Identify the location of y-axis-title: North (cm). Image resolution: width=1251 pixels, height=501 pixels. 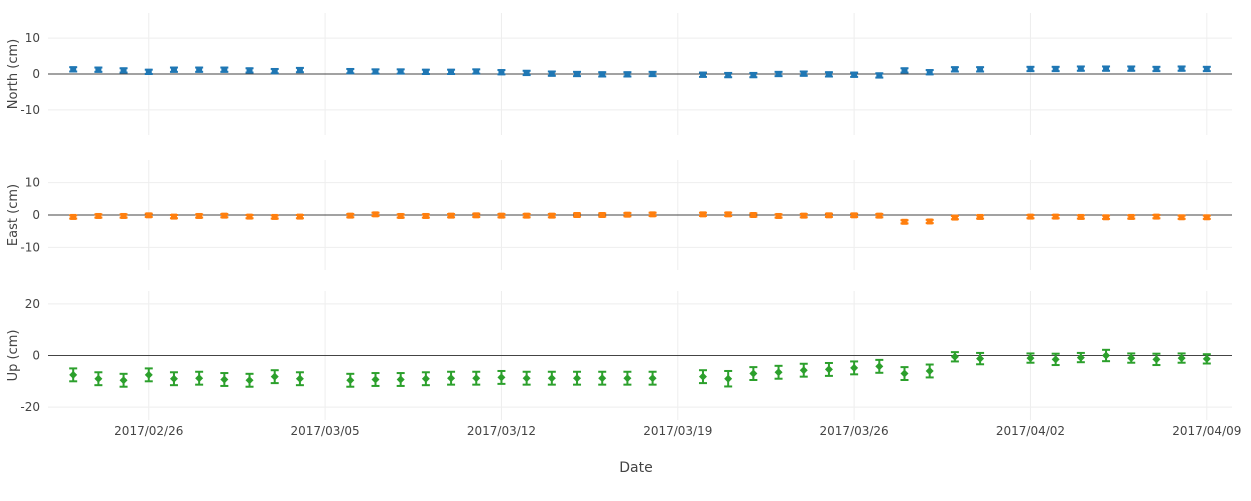
(13, 74).